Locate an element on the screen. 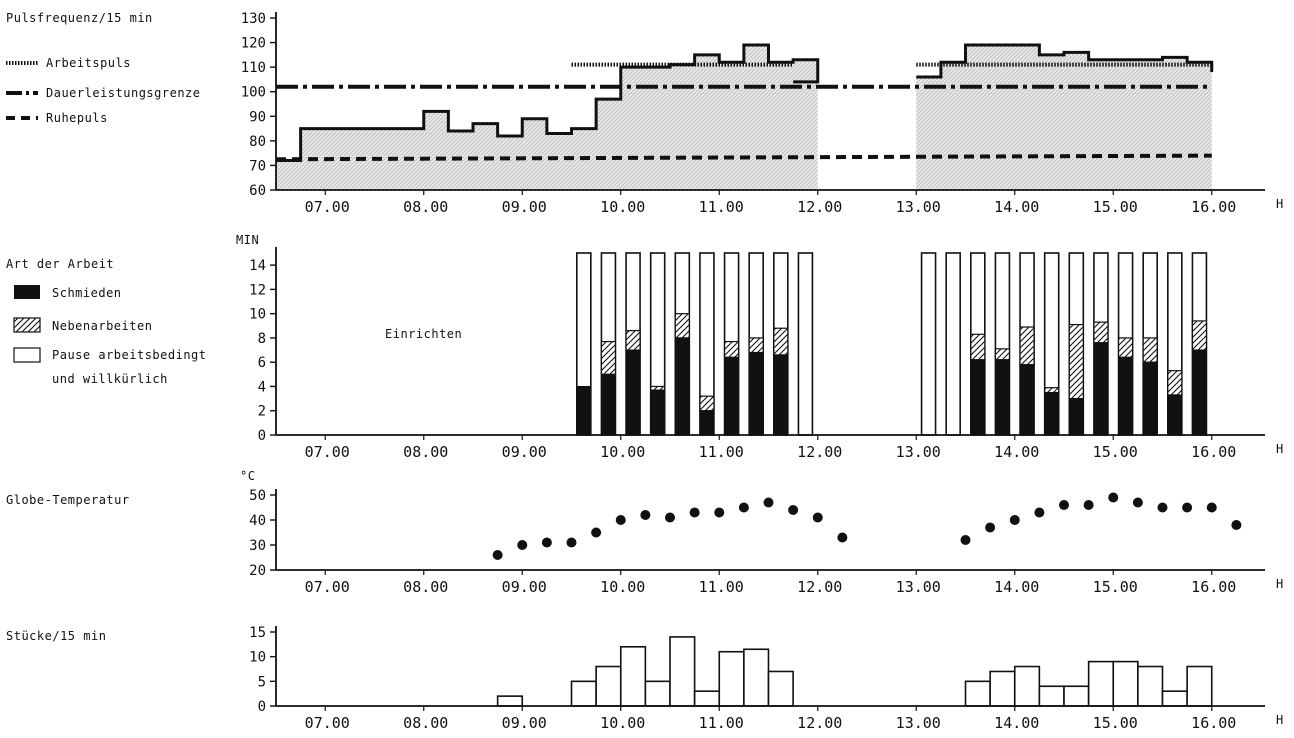 This screenshot has height=738, width=1294. y-tick-label: 20 is located at coordinates (257, 571).